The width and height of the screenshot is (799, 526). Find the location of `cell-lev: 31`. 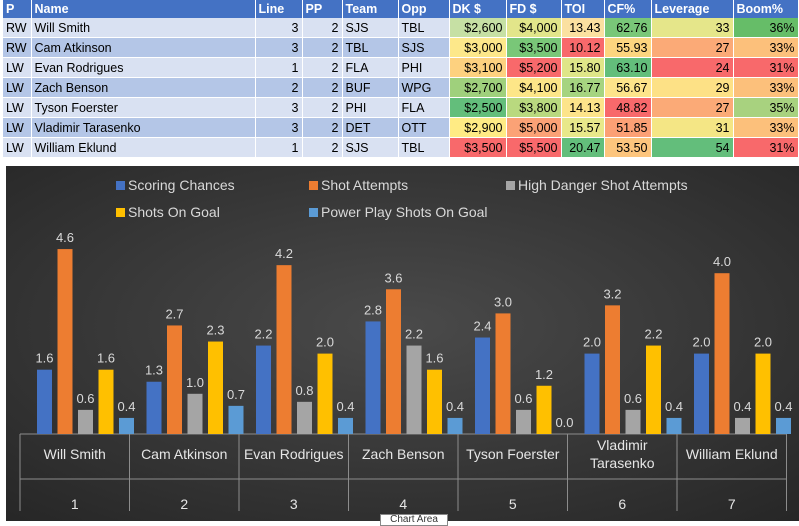

cell-lev: 31 is located at coordinates (692, 127).